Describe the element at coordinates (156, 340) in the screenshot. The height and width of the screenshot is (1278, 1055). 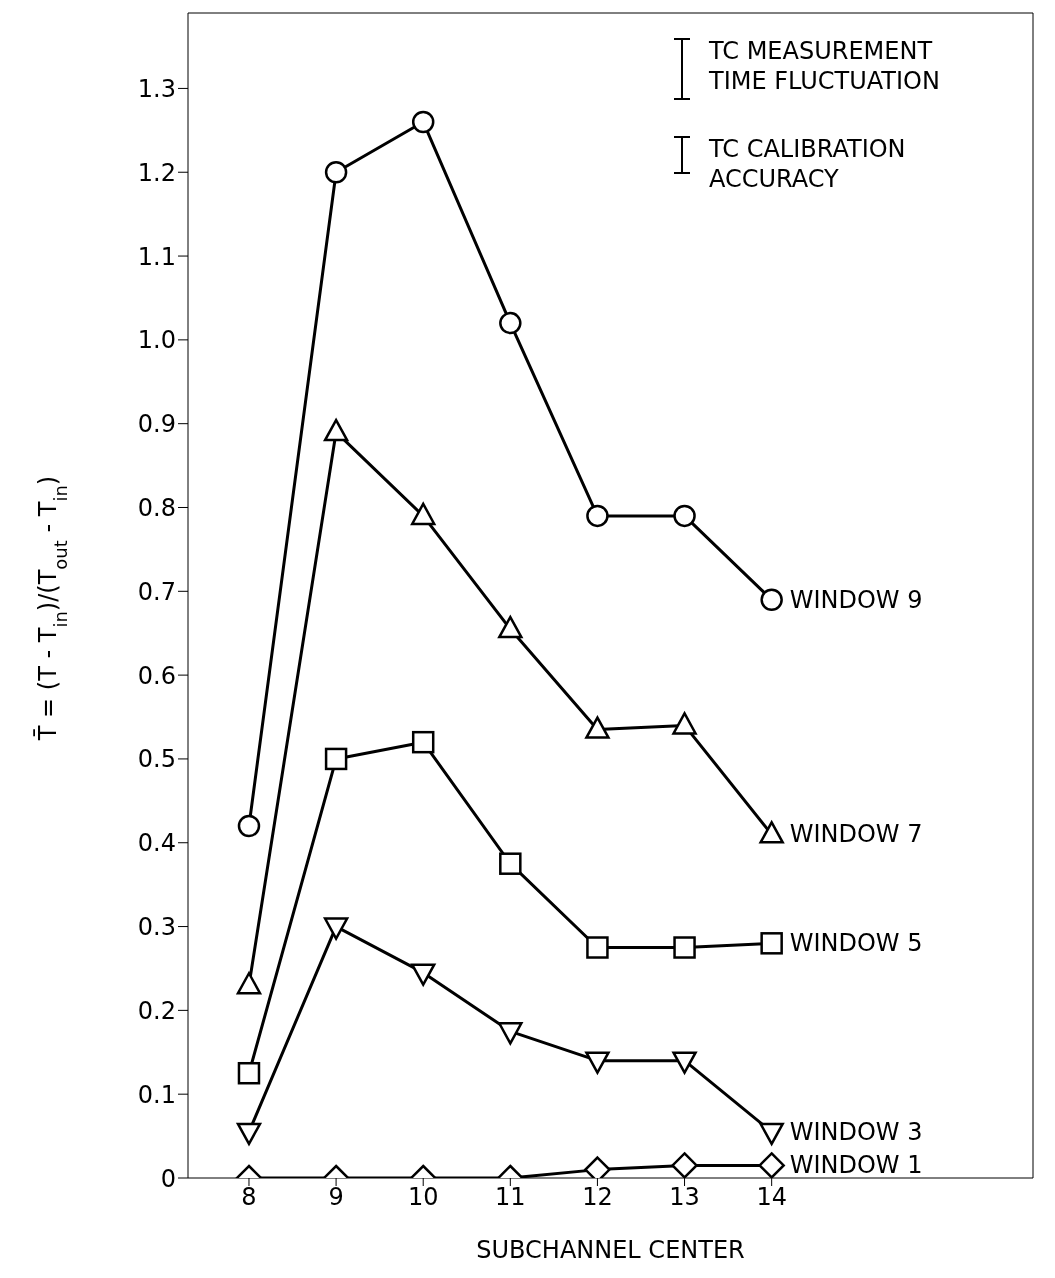
I see `y-tick-label: 1.0` at that location.